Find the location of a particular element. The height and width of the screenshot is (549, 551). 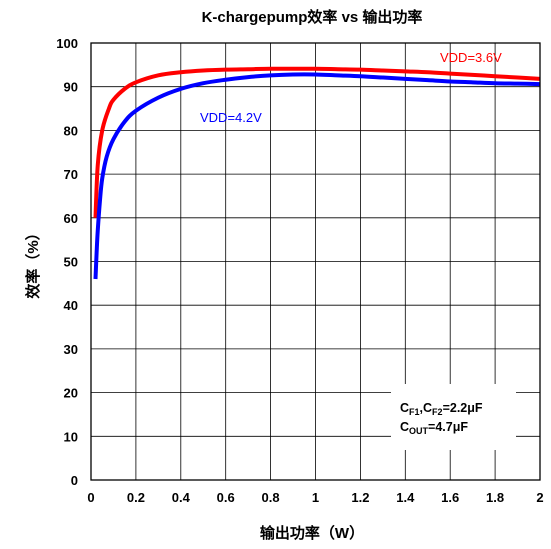

x-tick-label: 0.6 is located at coordinates (226, 497).